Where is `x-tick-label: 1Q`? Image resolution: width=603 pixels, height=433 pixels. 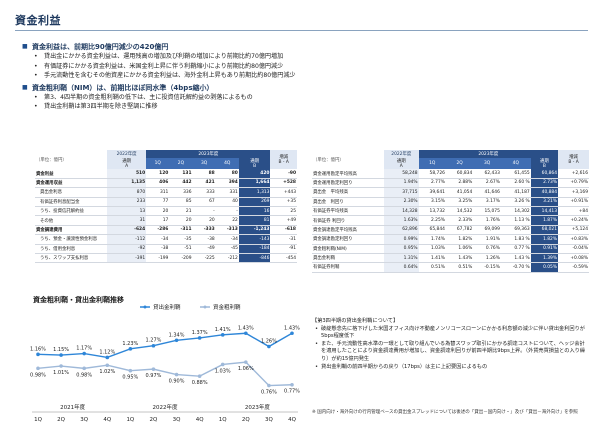
x-tick-label: 1Q is located at coordinates (38, 420).